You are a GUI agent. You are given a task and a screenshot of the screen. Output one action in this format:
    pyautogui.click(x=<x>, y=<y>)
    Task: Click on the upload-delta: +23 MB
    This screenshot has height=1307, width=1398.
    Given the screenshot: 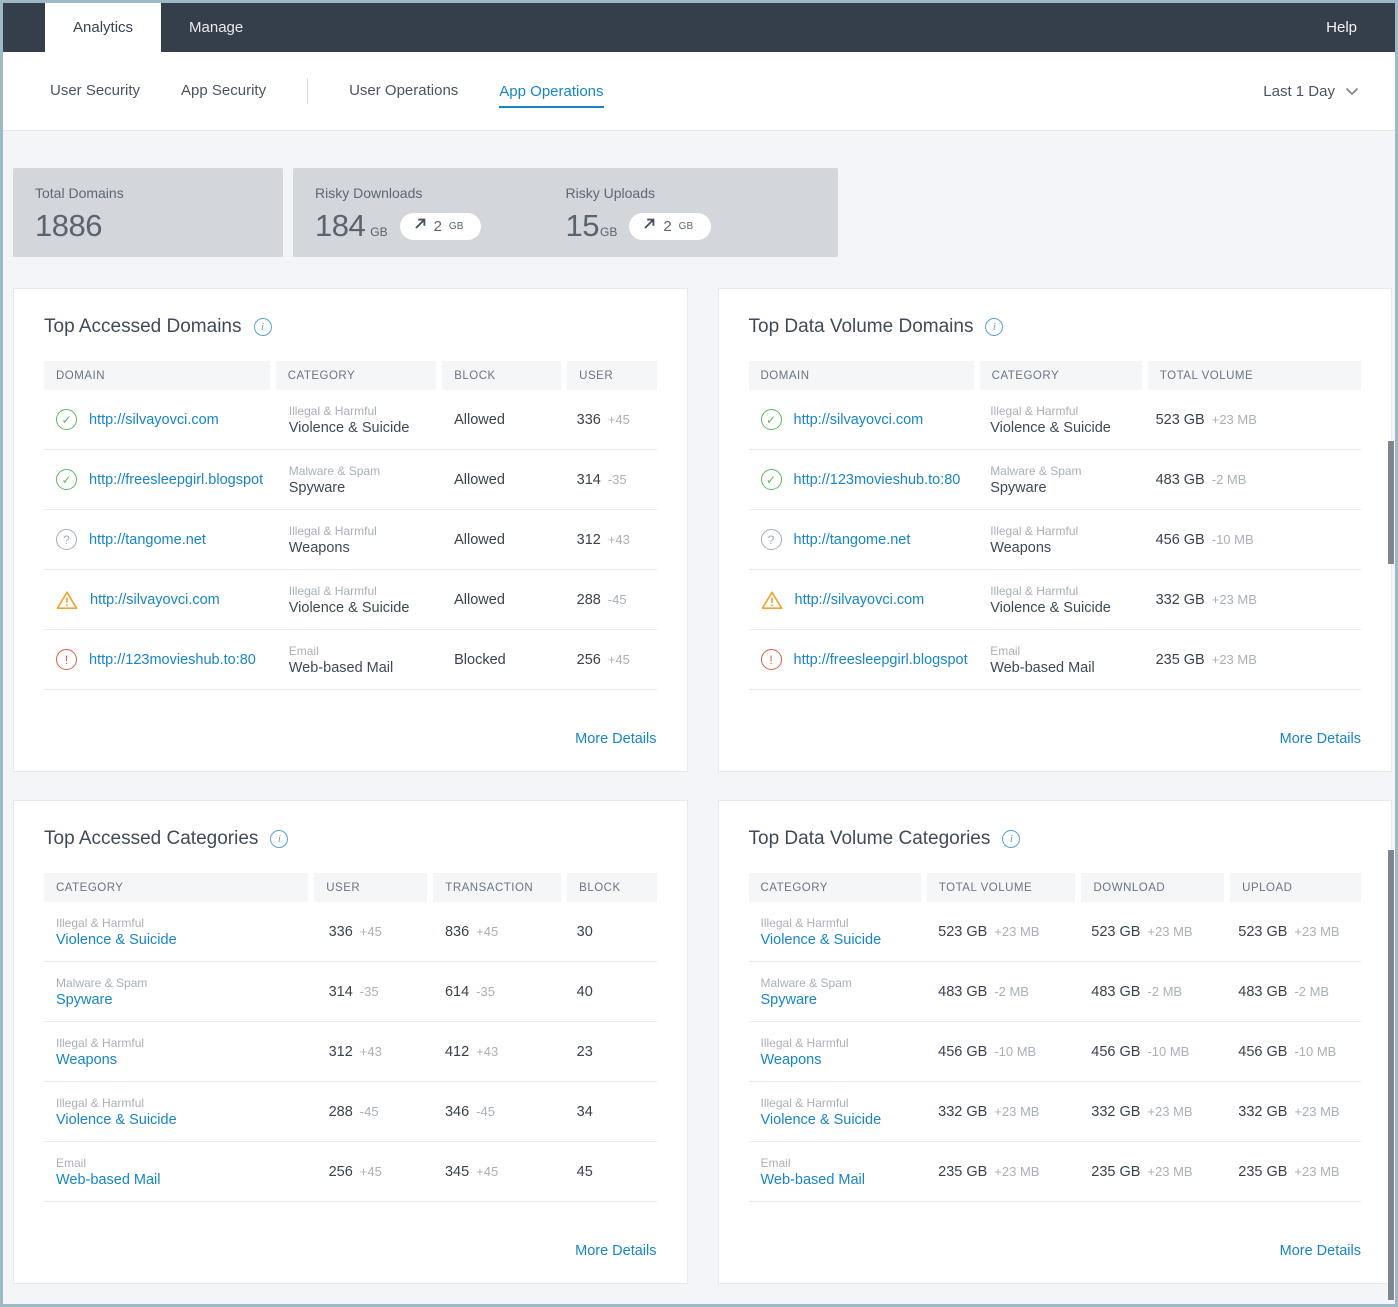 What is the action you would take?
    pyautogui.click(x=1317, y=1171)
    